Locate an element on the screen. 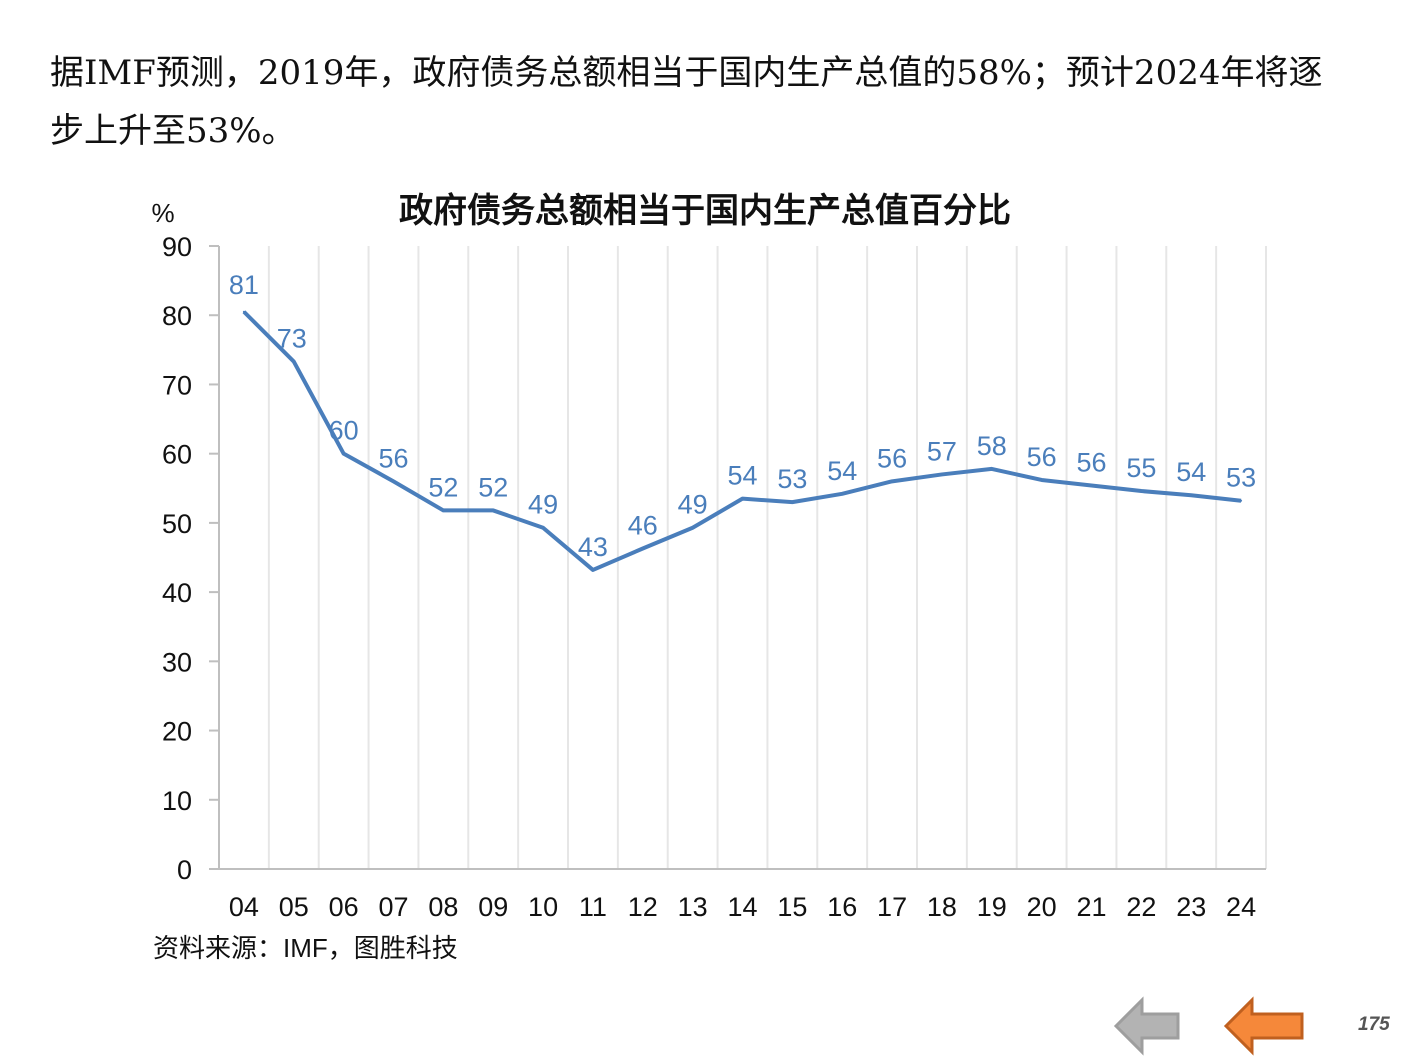  x-tick-label: 13 is located at coordinates (693, 907).